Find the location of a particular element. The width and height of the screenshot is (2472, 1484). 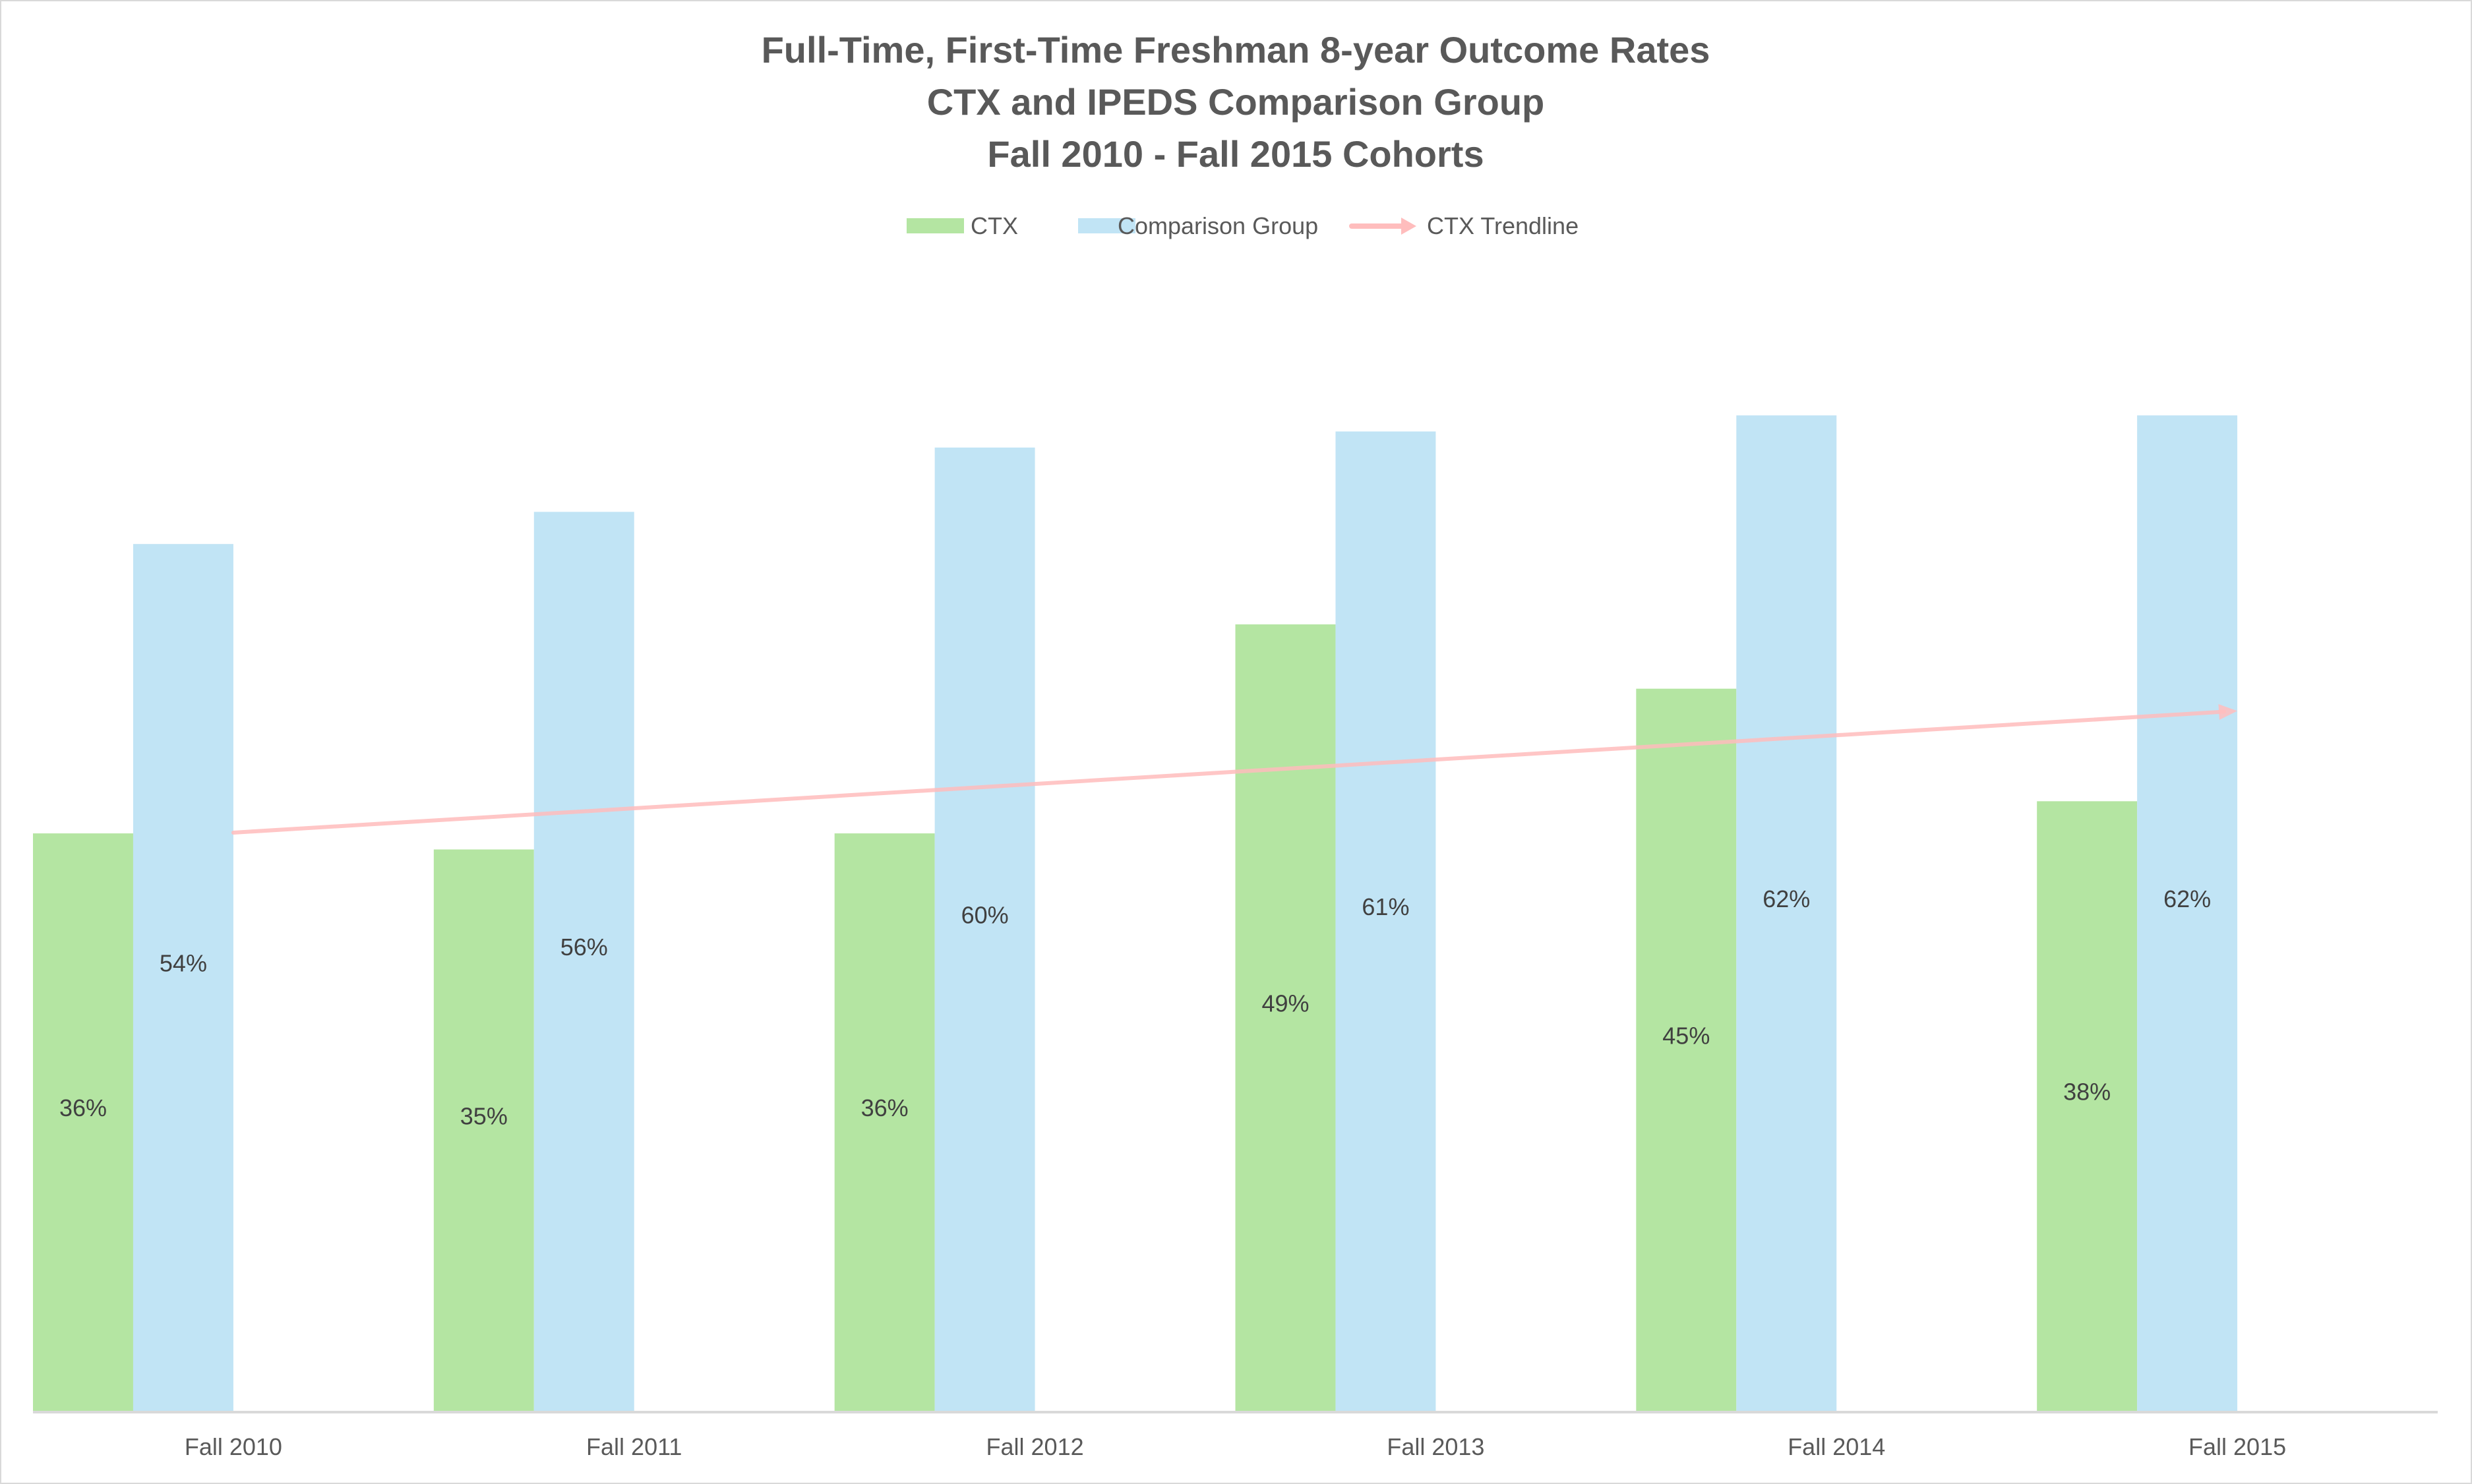

x-tick-label: Fall 2011 is located at coordinates (634, 1447).